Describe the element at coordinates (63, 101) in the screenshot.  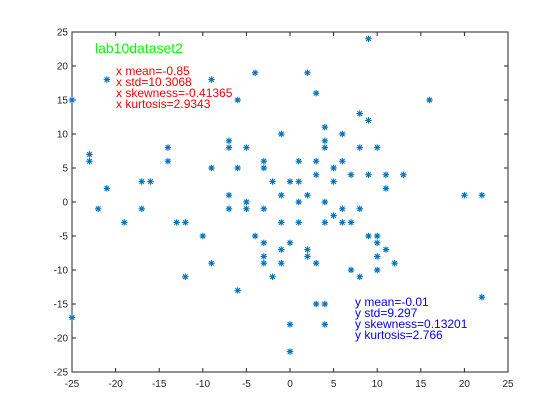
I see `y-tick-label: 15` at that location.